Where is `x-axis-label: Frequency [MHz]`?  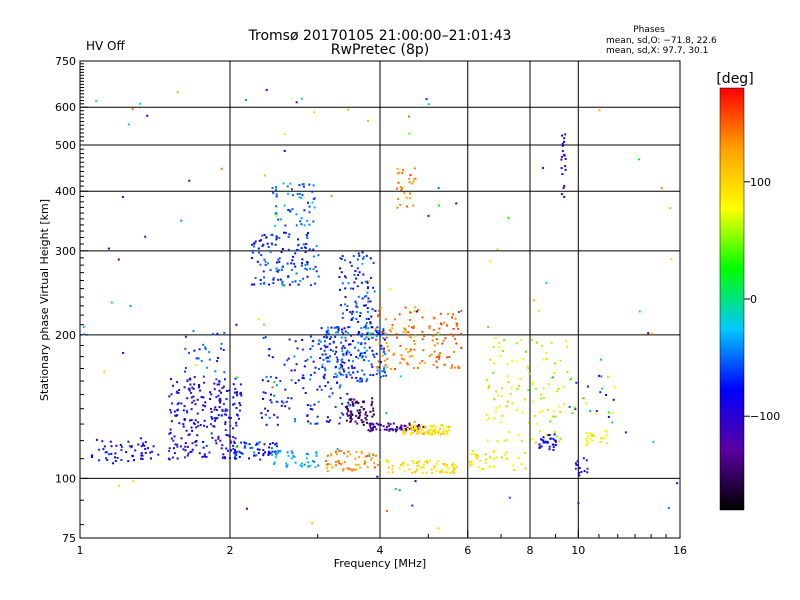 x-axis-label: Frequency [MHz] is located at coordinates (380, 563).